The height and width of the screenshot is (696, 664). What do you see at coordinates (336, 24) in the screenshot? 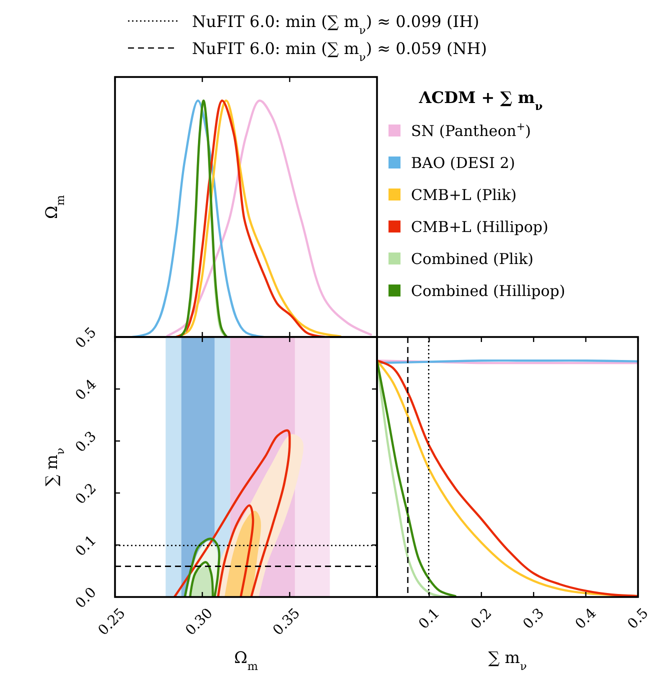
I see `legend-label: NuFIT 6.0: min (∑ m$_{ν}$) ≈ 0.099 (IH)` at bounding box center [336, 24].